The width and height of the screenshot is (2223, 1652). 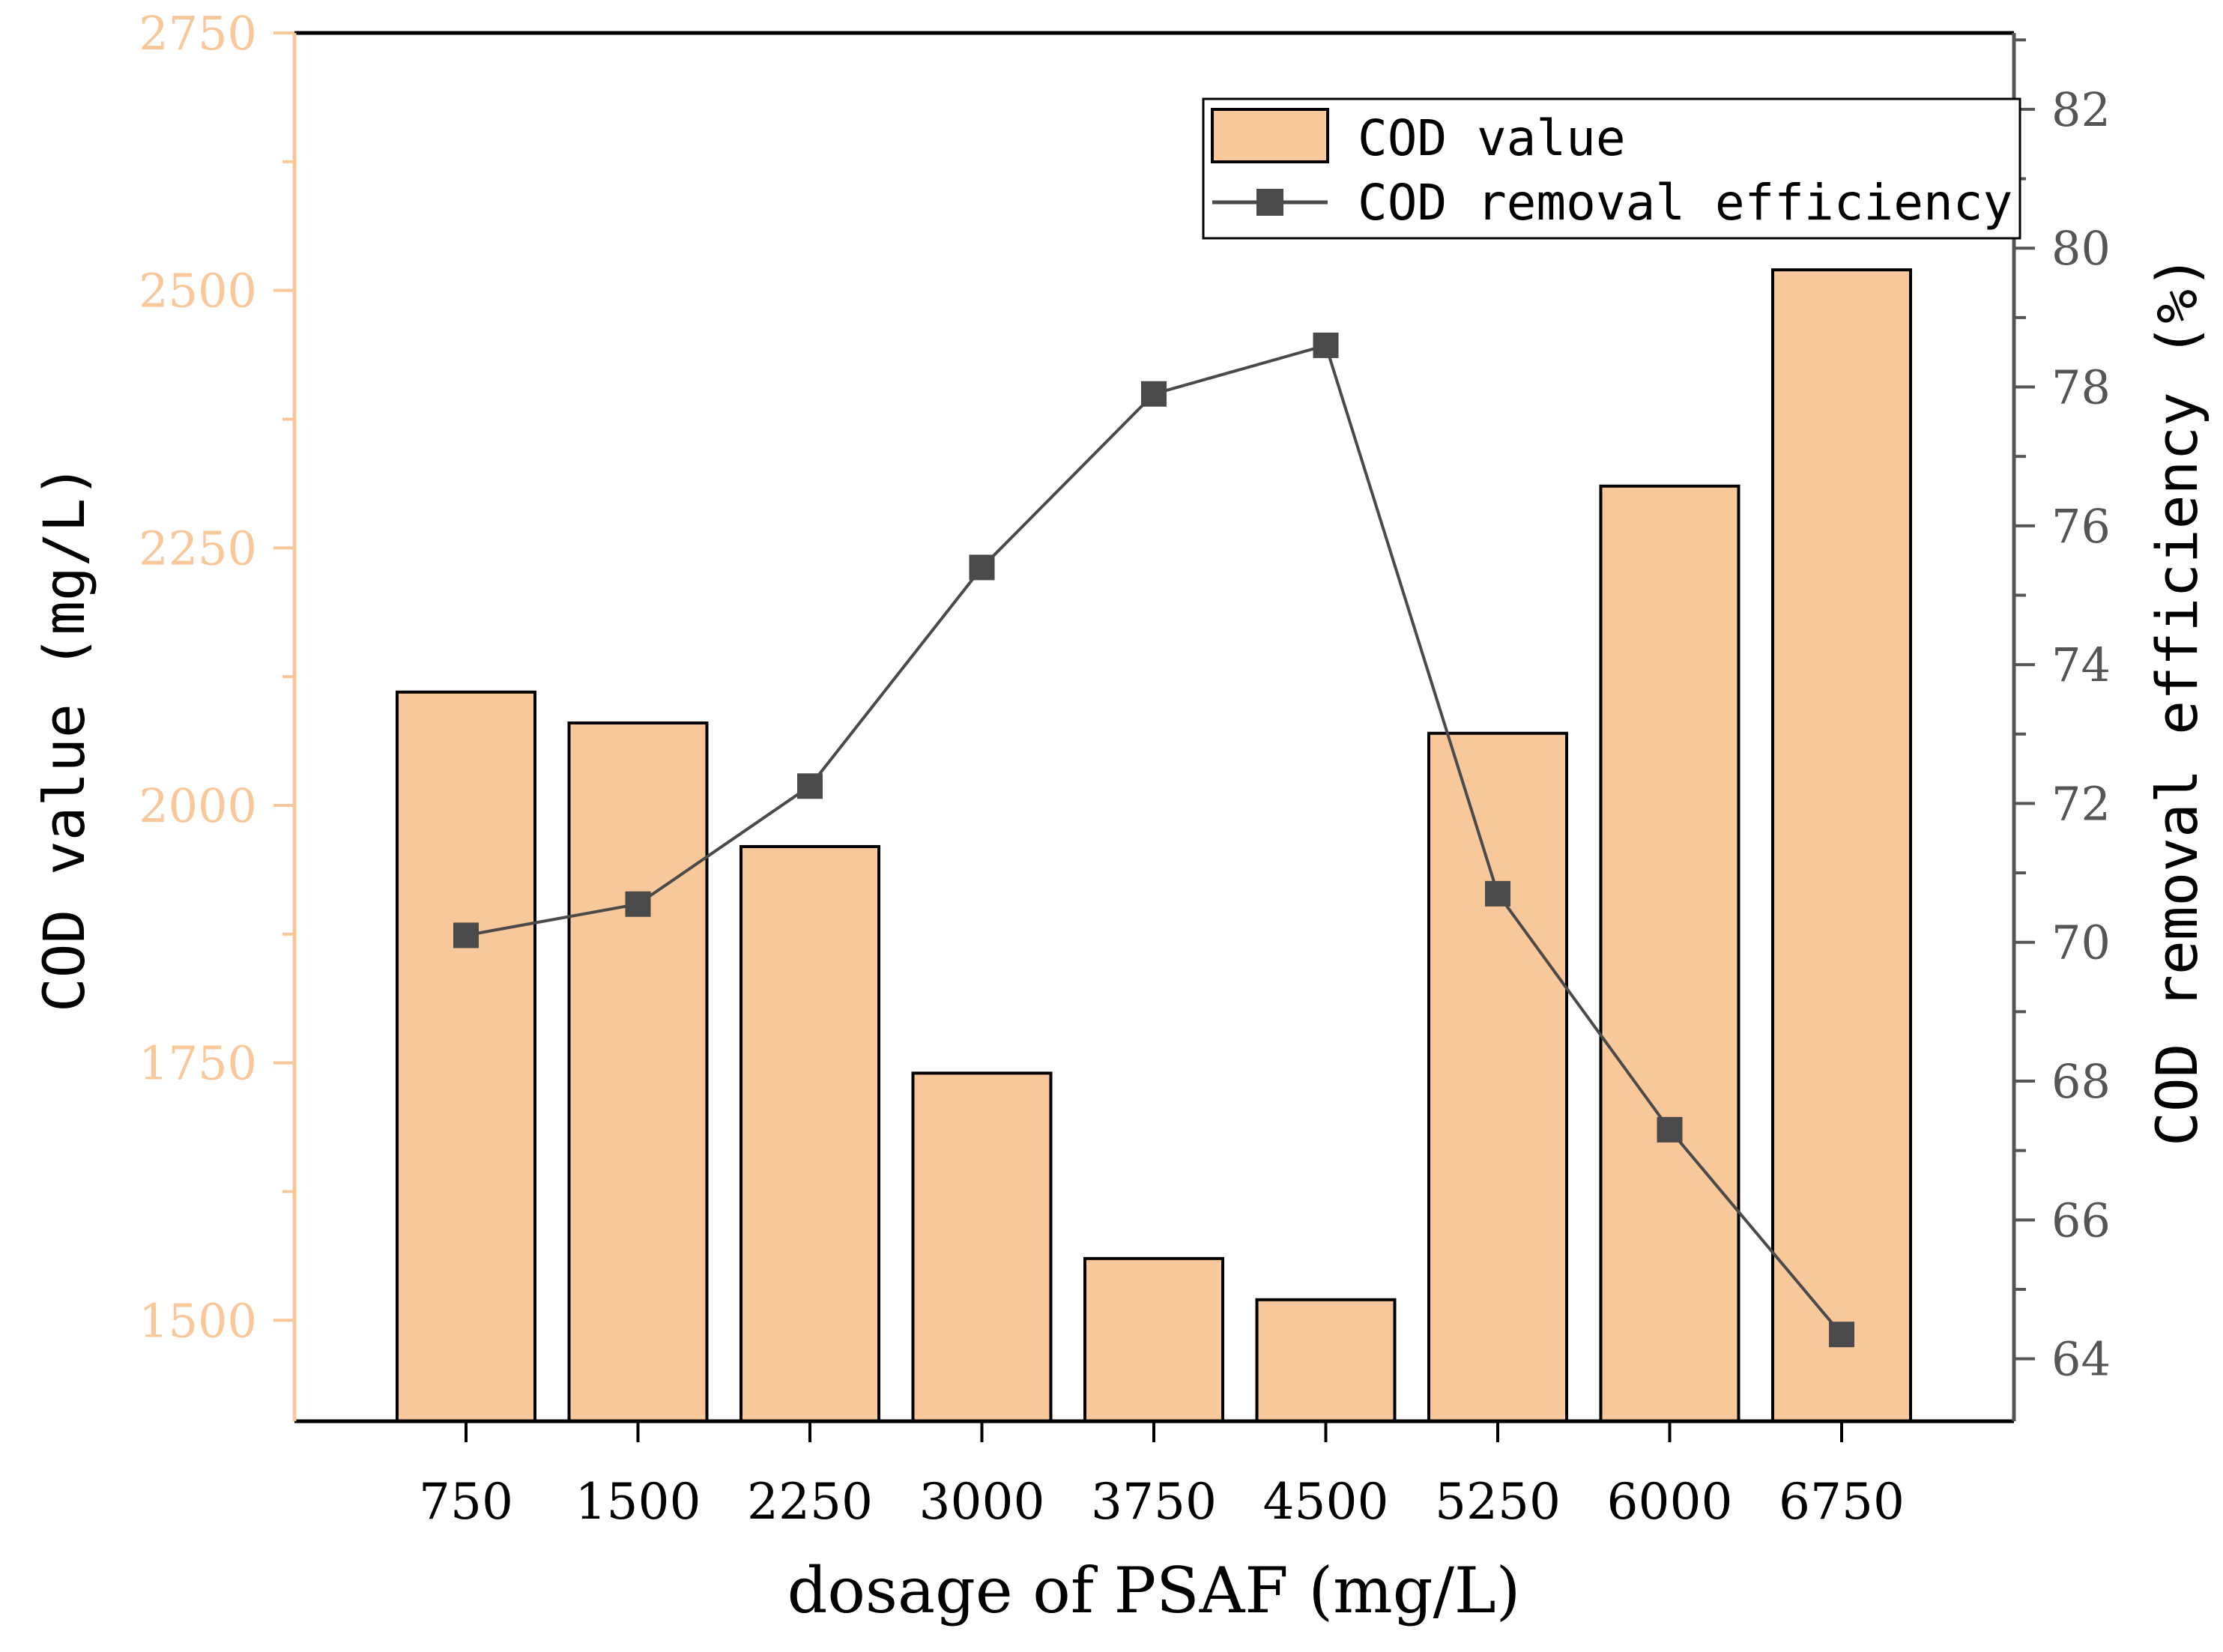 I want to click on left-tick-label-2750: 2750, so click(x=198, y=33).